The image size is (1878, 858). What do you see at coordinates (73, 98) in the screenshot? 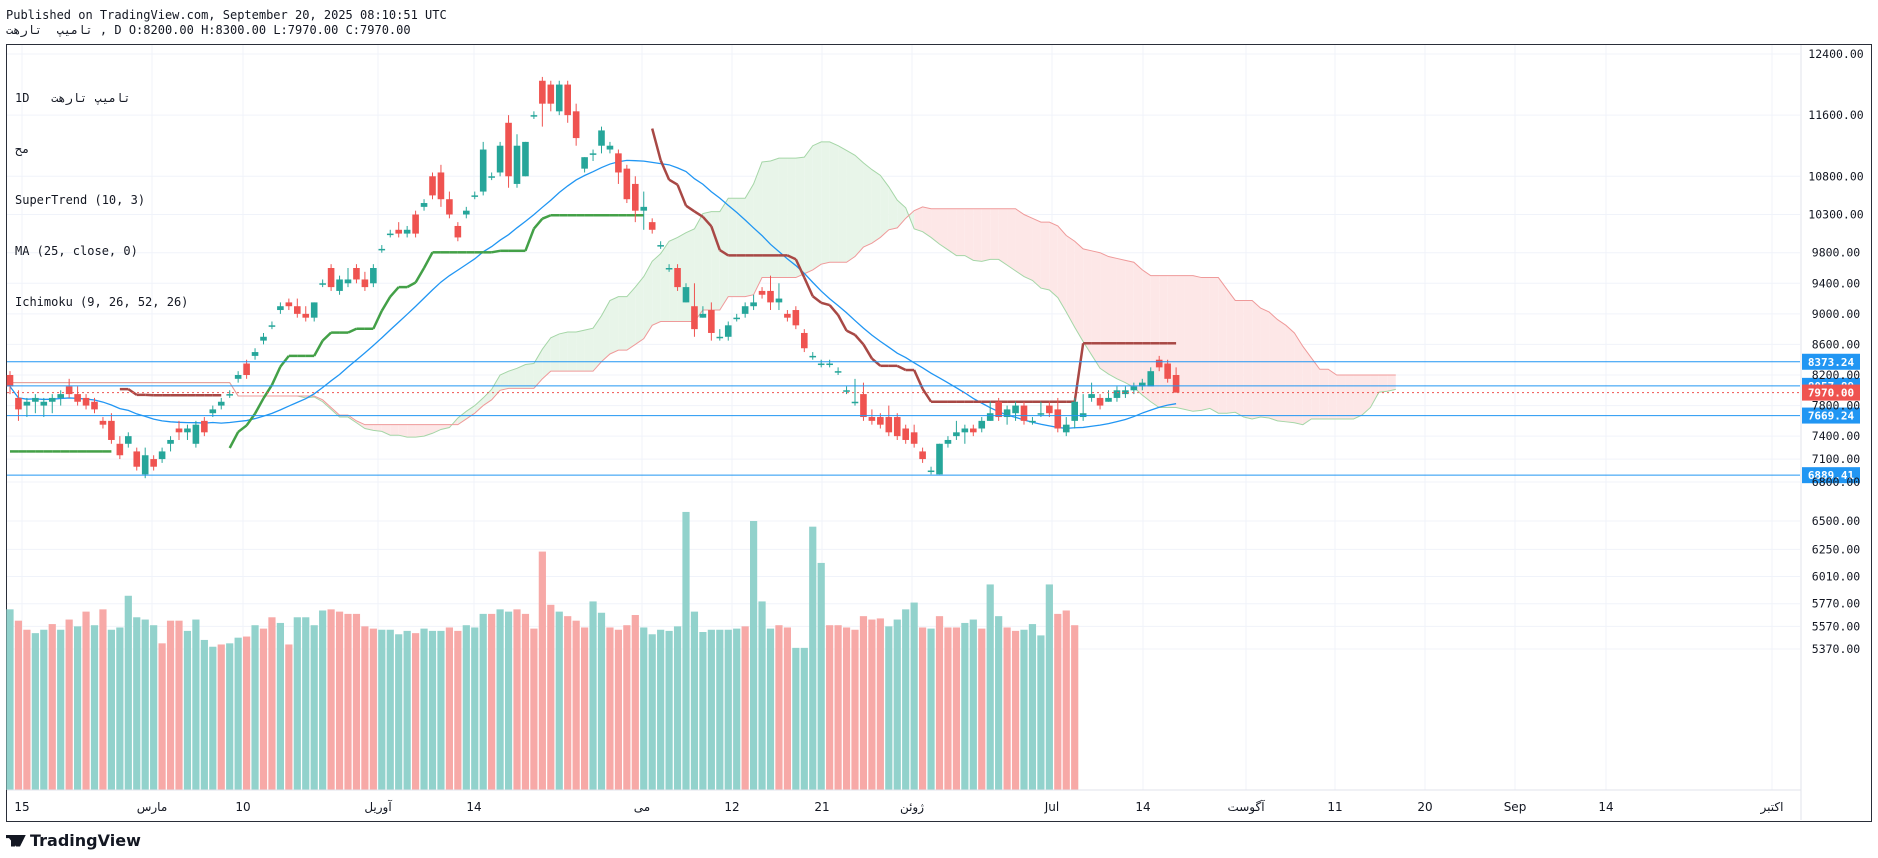
I see `legend-symbol: 1D تامیپ تارهت` at bounding box center [73, 98].